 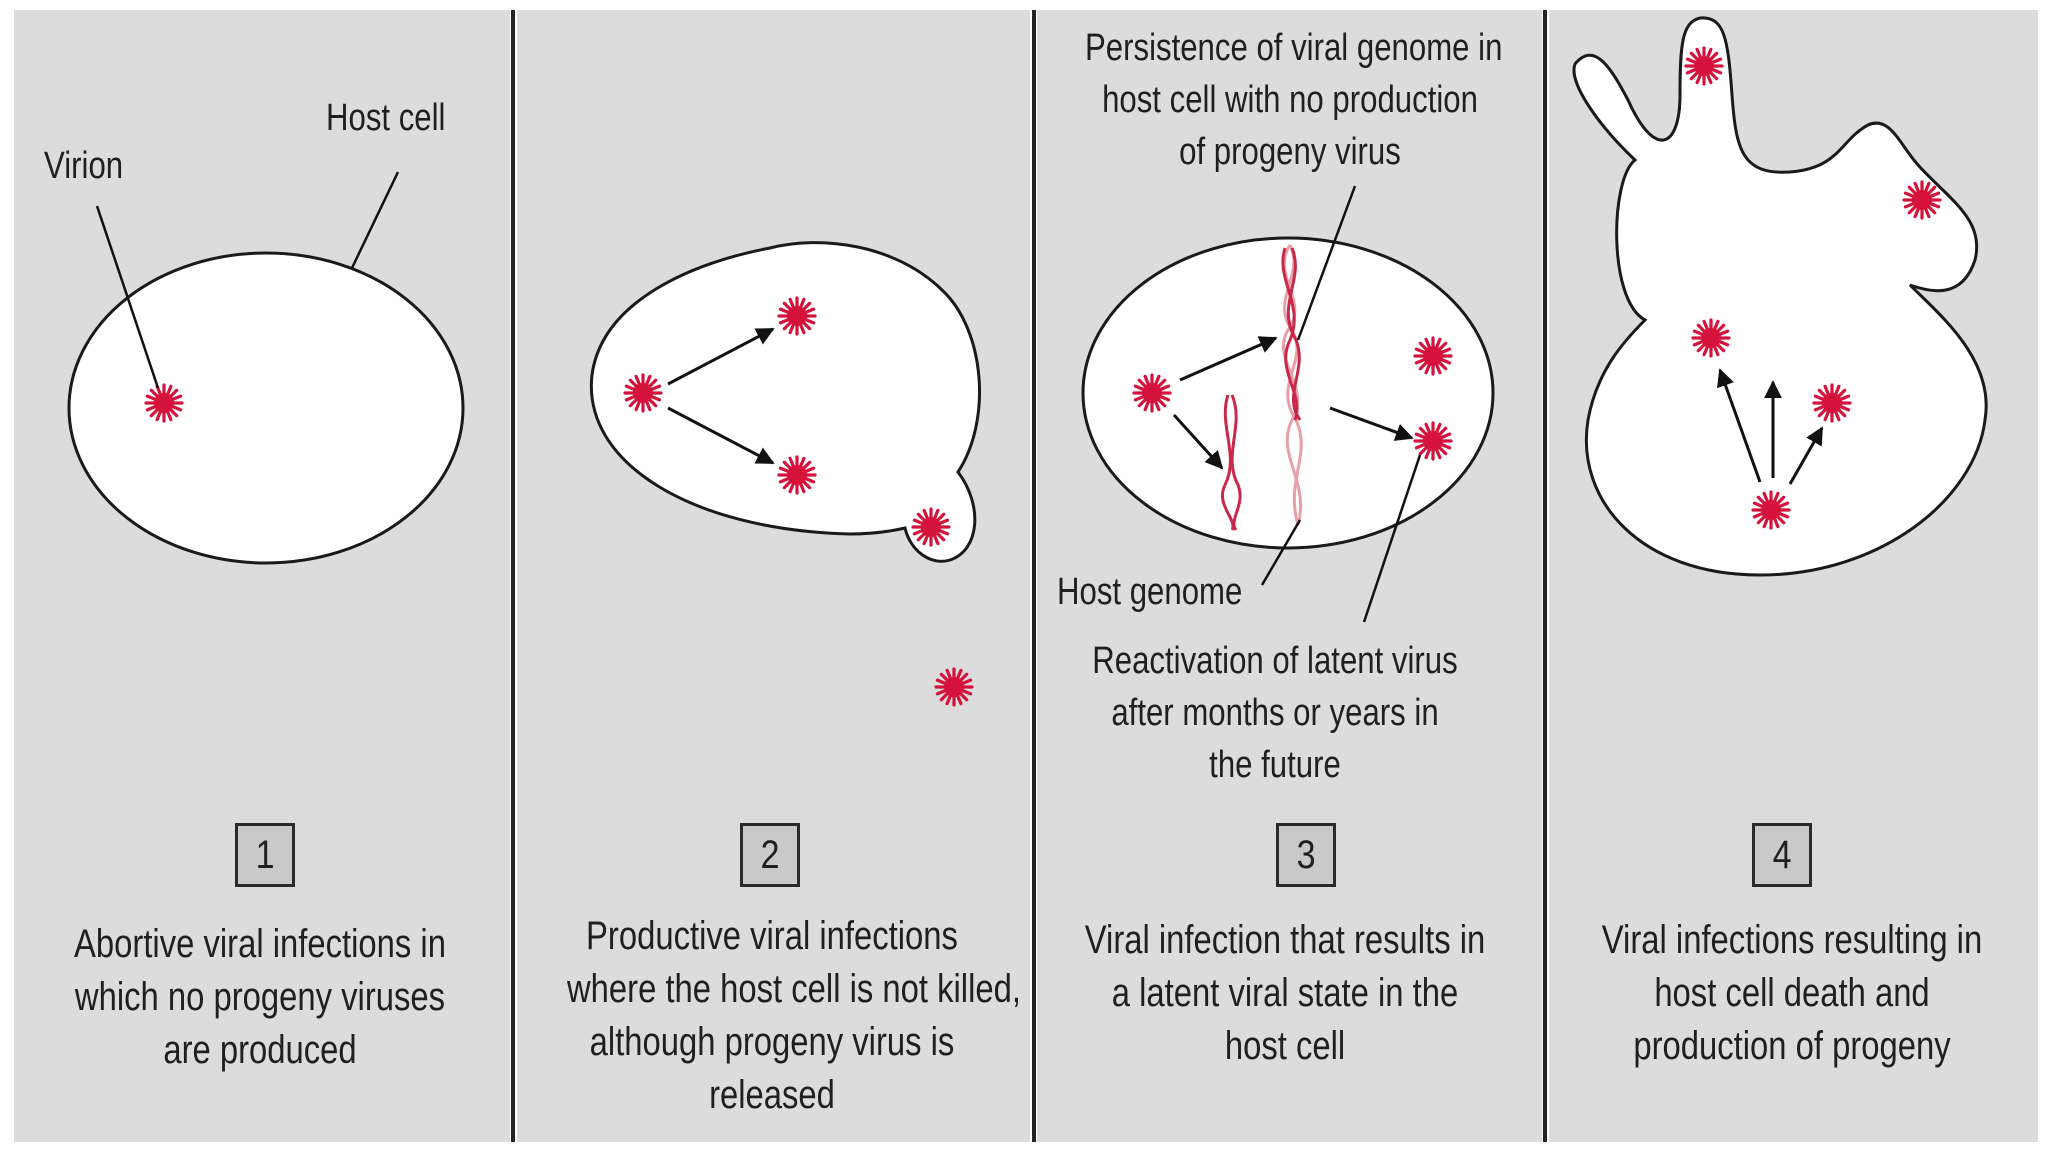 What do you see at coordinates (931, 527) in the screenshot?
I see `budding-virion-icon` at bounding box center [931, 527].